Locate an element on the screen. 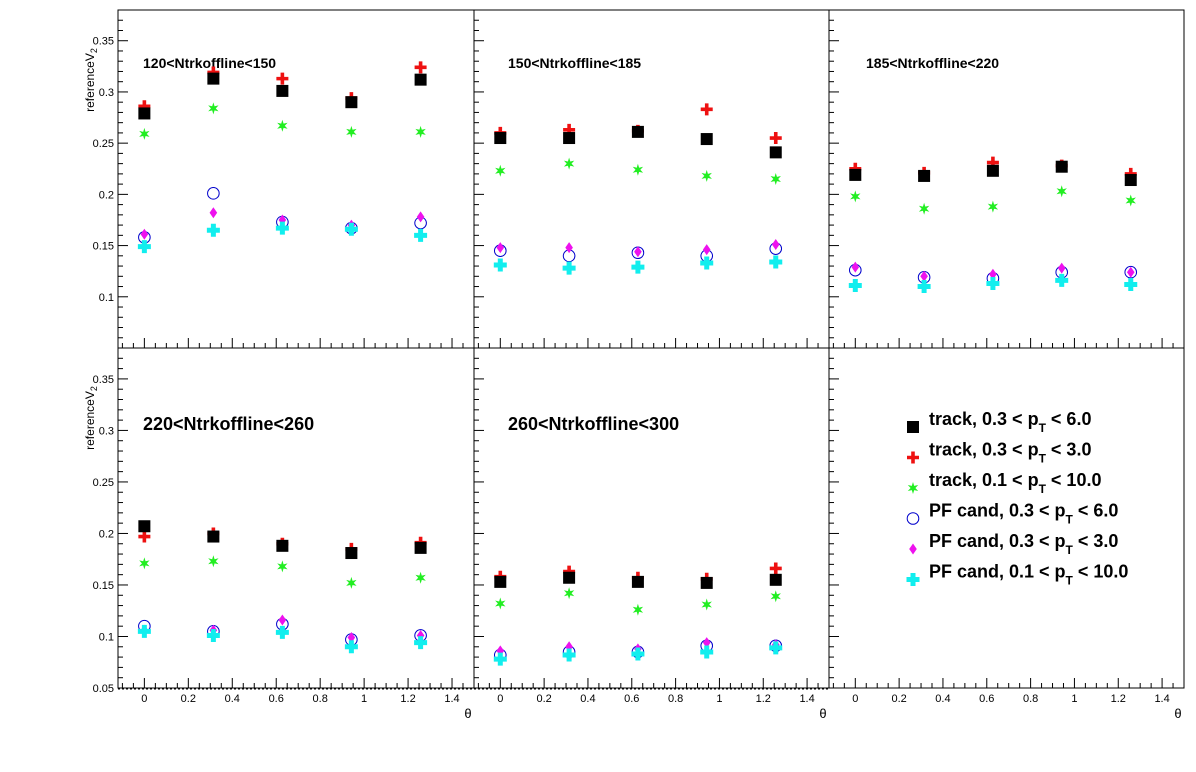  y-axis-label-sub: 2 is located at coordinates (94, 388).